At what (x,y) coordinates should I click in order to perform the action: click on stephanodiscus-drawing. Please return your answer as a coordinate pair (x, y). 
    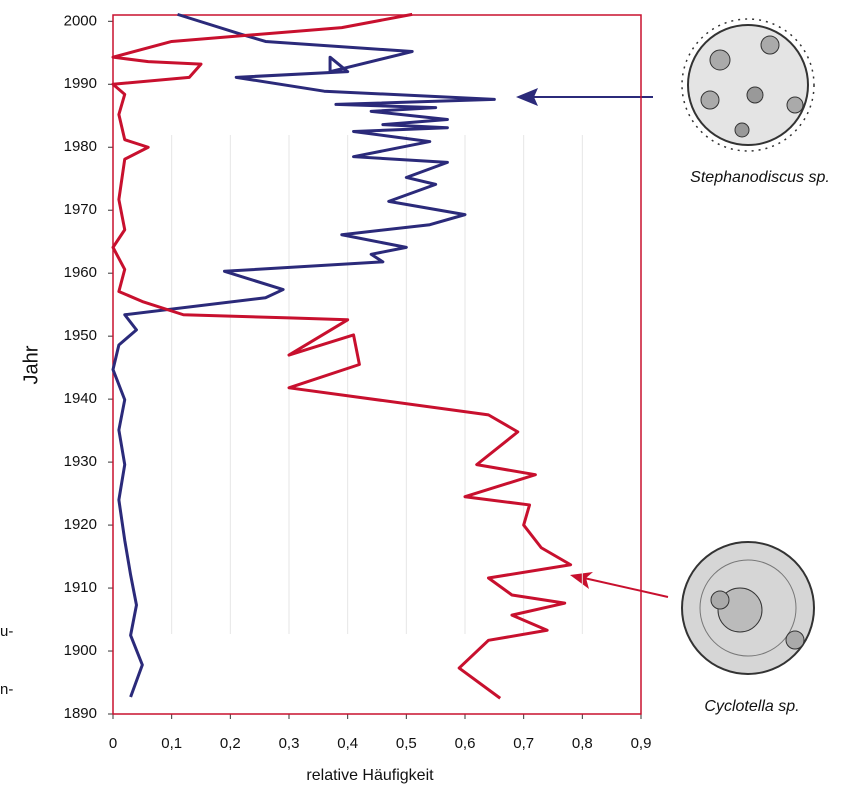
    Looking at the image, I should click on (748, 85).